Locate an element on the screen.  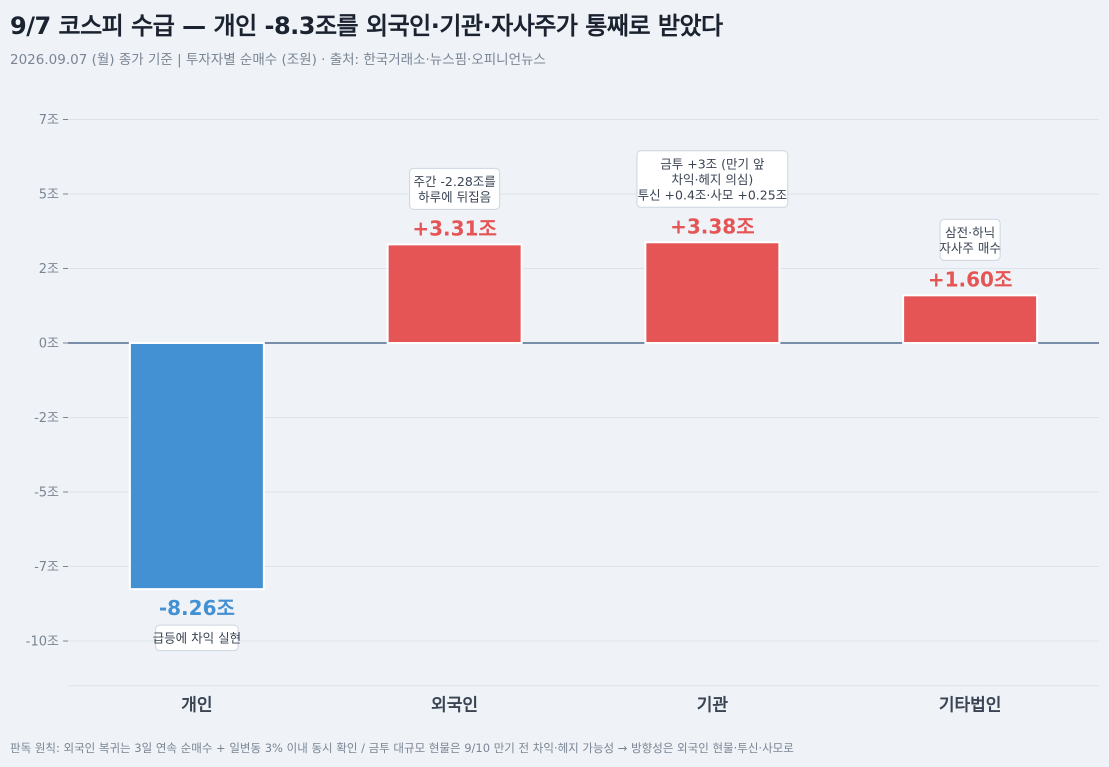
y-tick-label: 5조 is located at coordinates (49, 195).